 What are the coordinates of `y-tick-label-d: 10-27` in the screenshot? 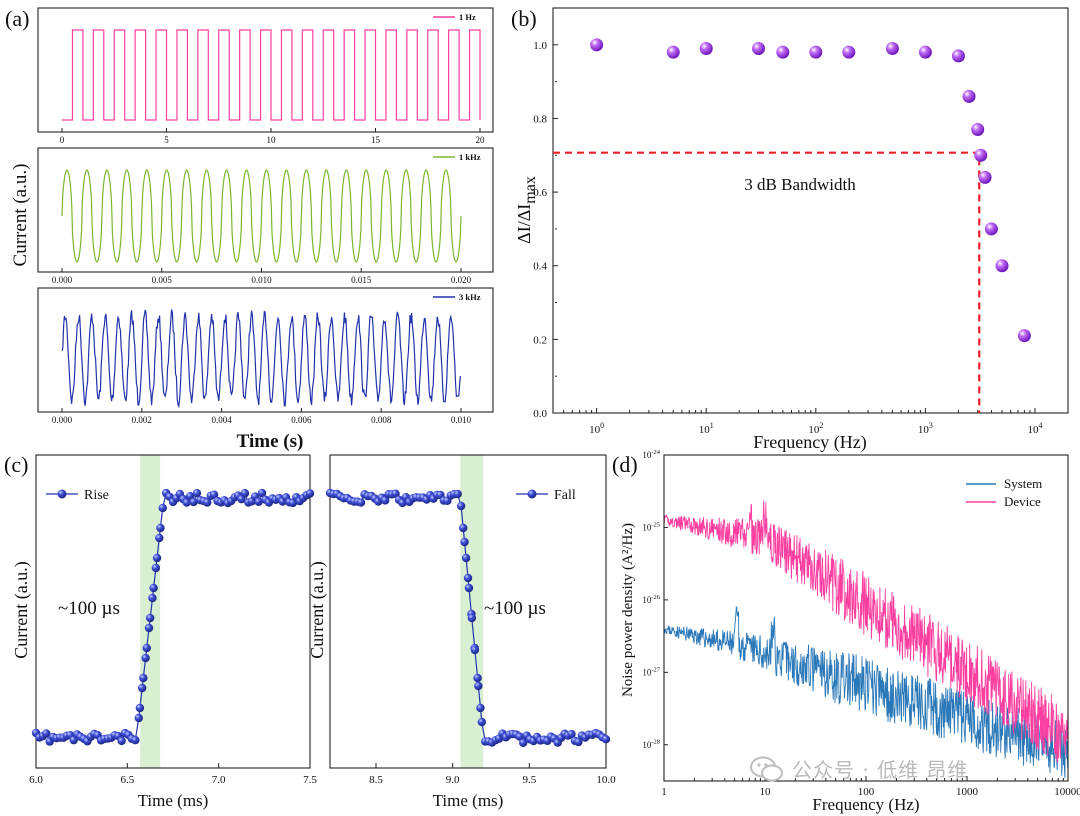 It's located at (651, 671).